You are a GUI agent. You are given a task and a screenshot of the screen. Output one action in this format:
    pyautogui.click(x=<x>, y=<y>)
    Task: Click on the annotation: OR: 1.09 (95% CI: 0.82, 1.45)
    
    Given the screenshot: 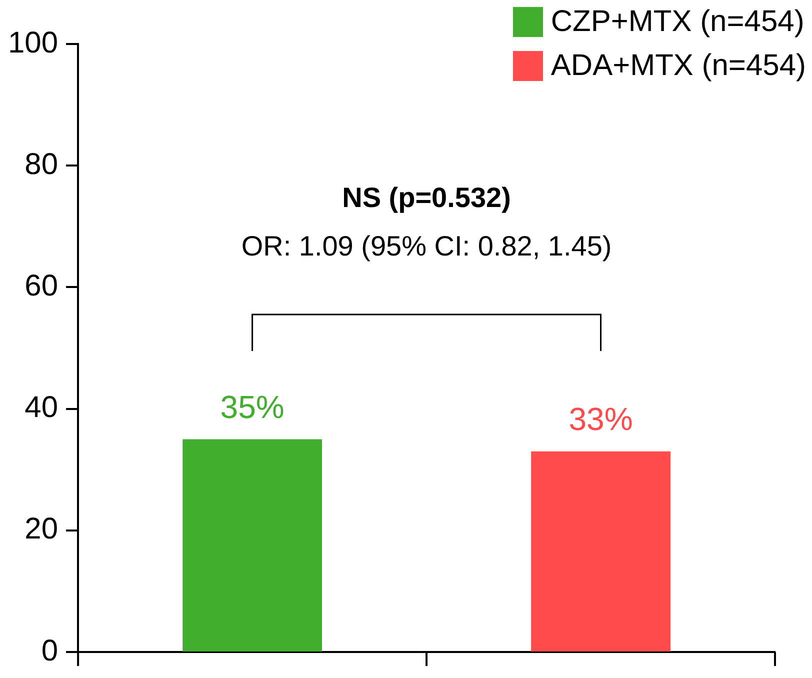 What is the action you would take?
    pyautogui.click(x=426, y=246)
    